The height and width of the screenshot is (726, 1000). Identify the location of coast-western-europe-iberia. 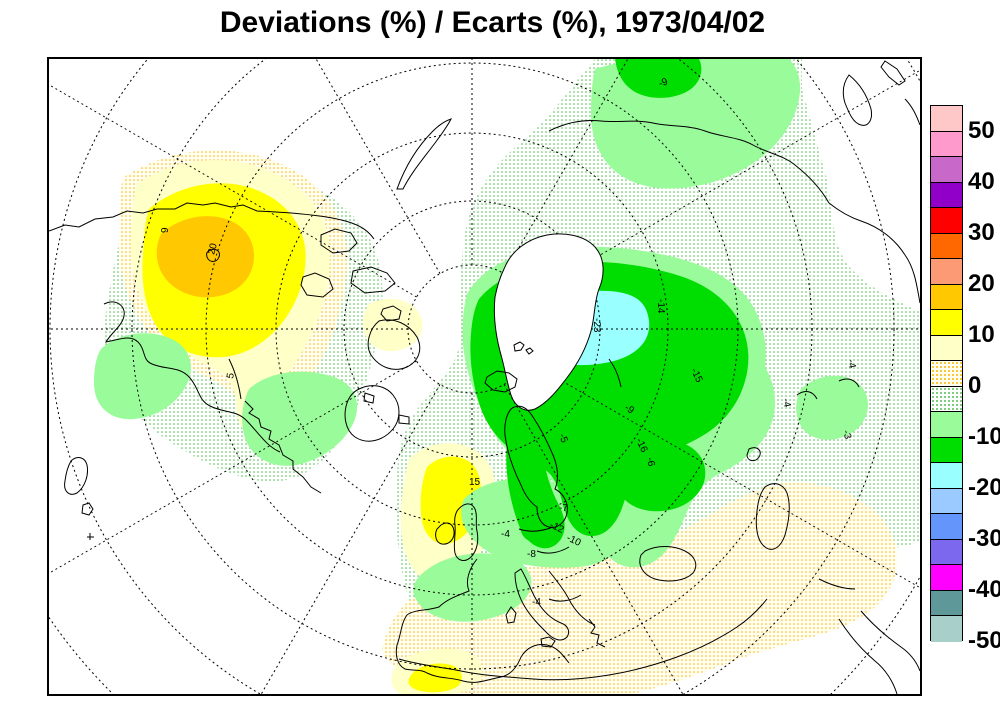
(482, 620).